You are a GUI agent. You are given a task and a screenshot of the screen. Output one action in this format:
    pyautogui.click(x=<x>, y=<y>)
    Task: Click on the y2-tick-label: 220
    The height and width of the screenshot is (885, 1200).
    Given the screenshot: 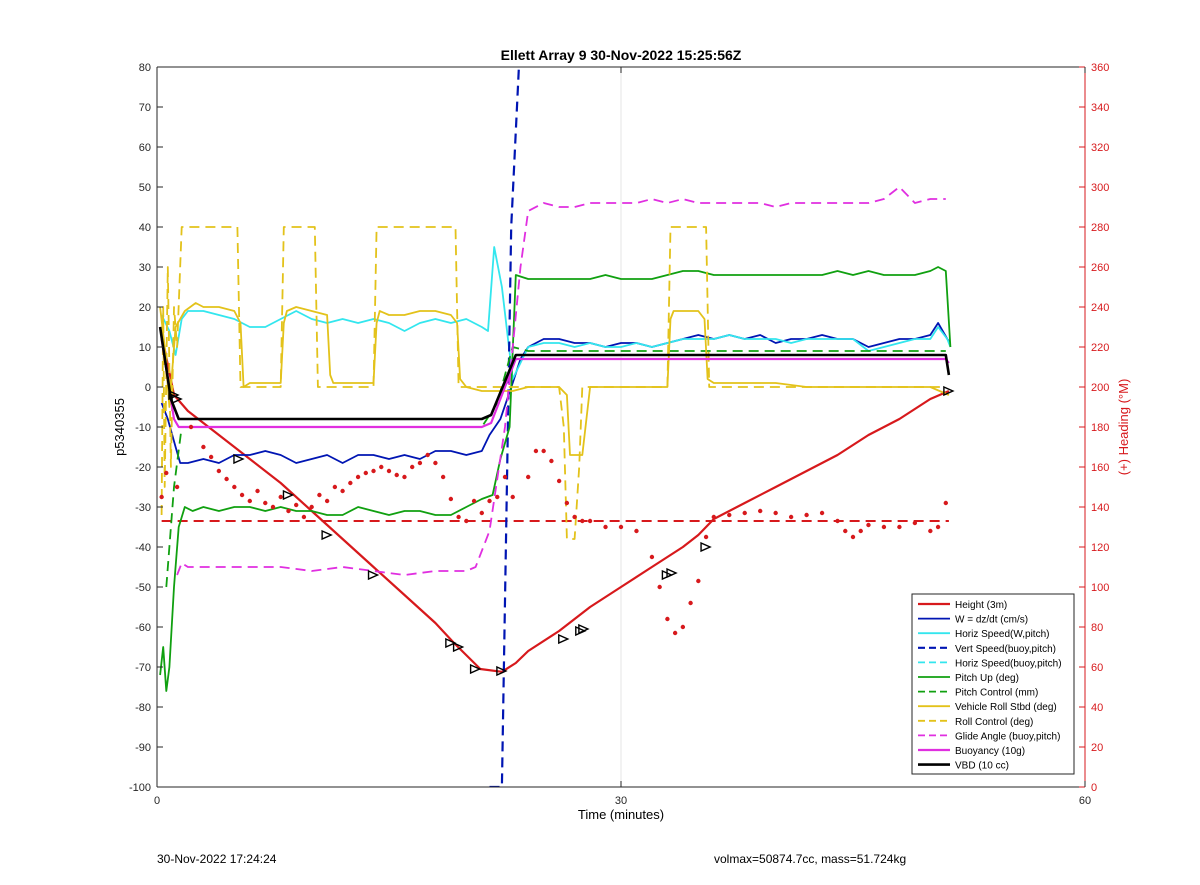 What is the action you would take?
    pyautogui.click(x=1100, y=348)
    